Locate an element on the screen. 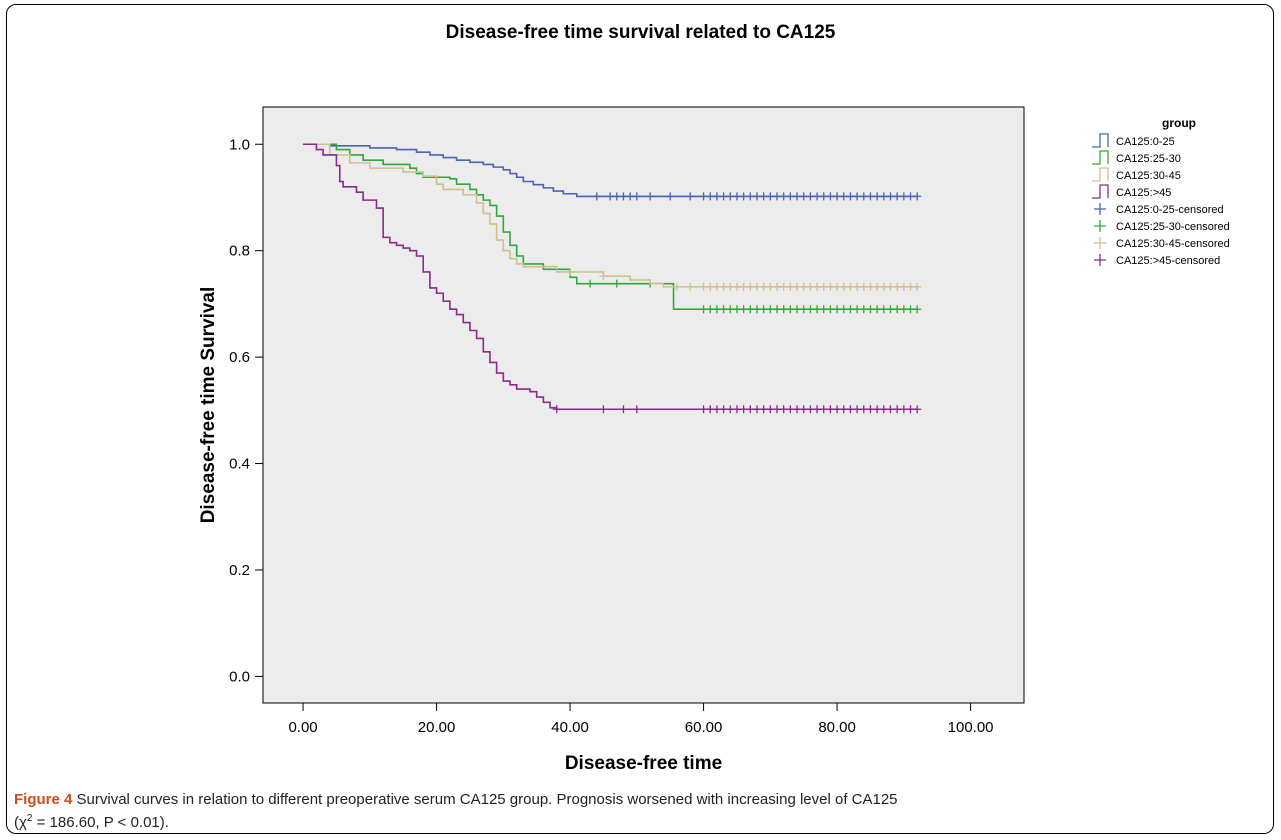 Image resolution: width=1281 pixels, height=840 pixels. legend-label-1: CA125:0-25 is located at coordinates (1145, 142).